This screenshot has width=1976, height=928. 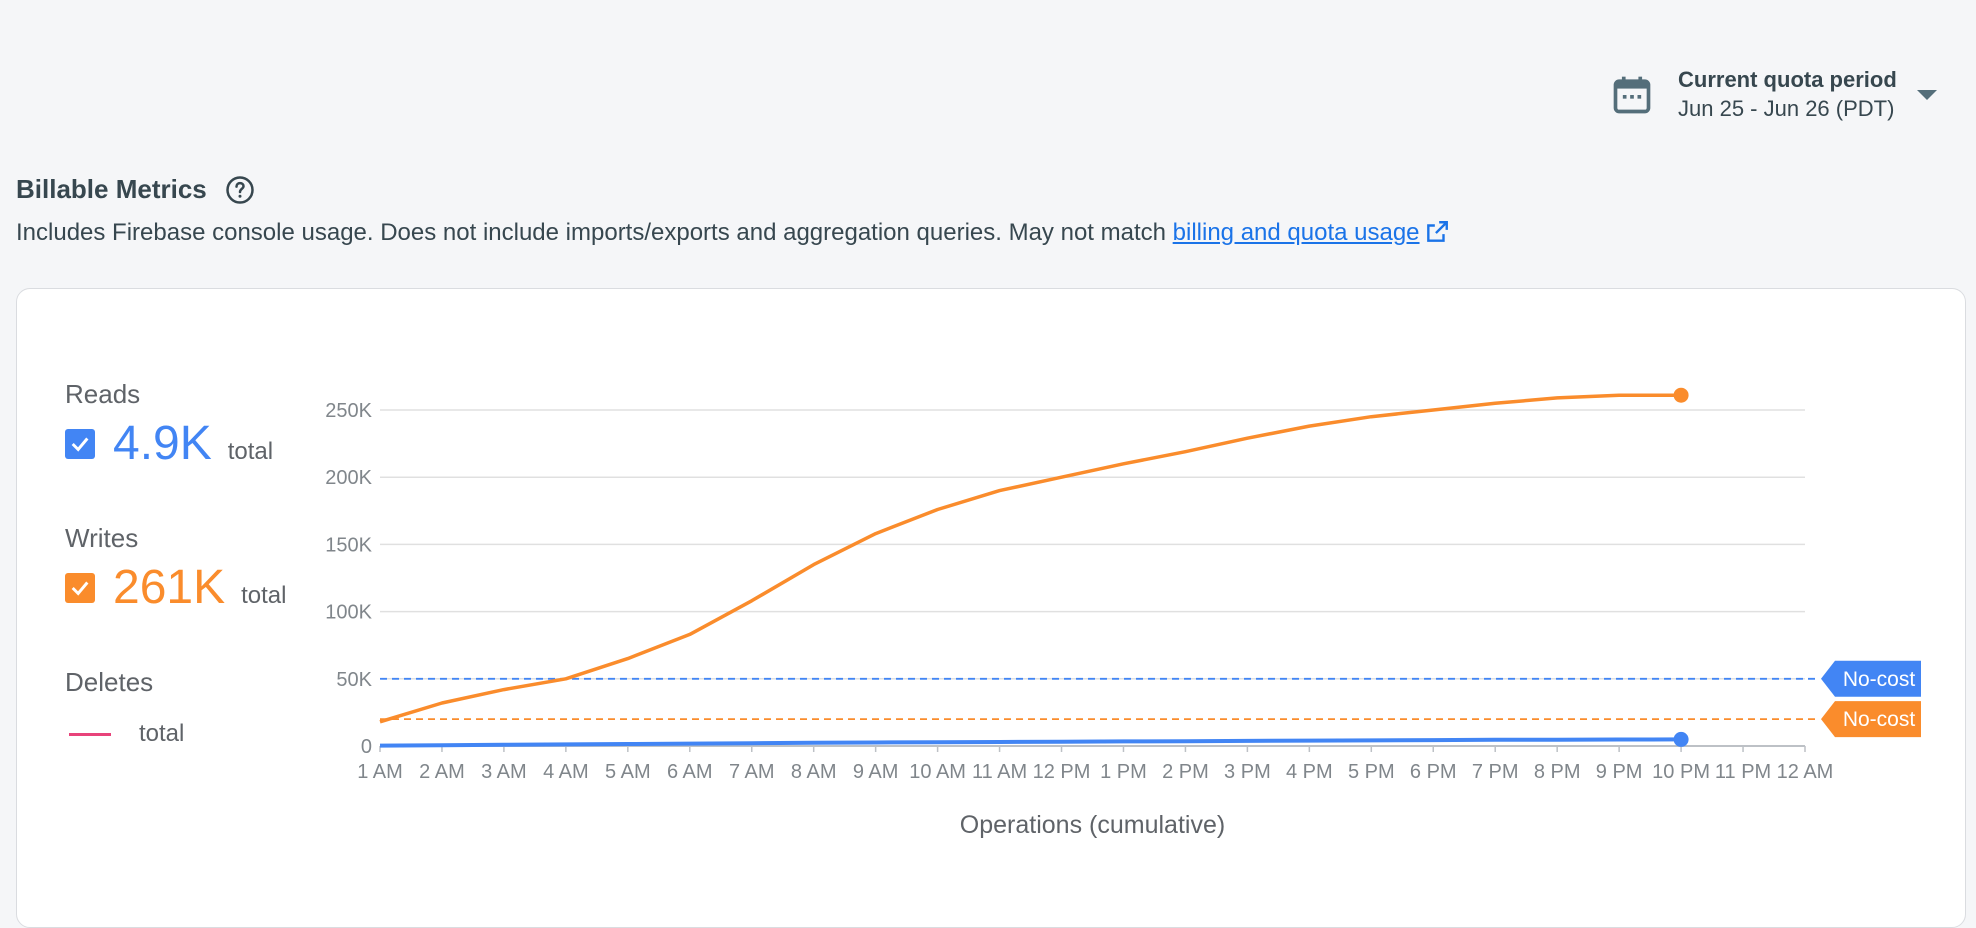 What do you see at coordinates (354, 680) in the screenshot?
I see `y-tick-label: 50K` at bounding box center [354, 680].